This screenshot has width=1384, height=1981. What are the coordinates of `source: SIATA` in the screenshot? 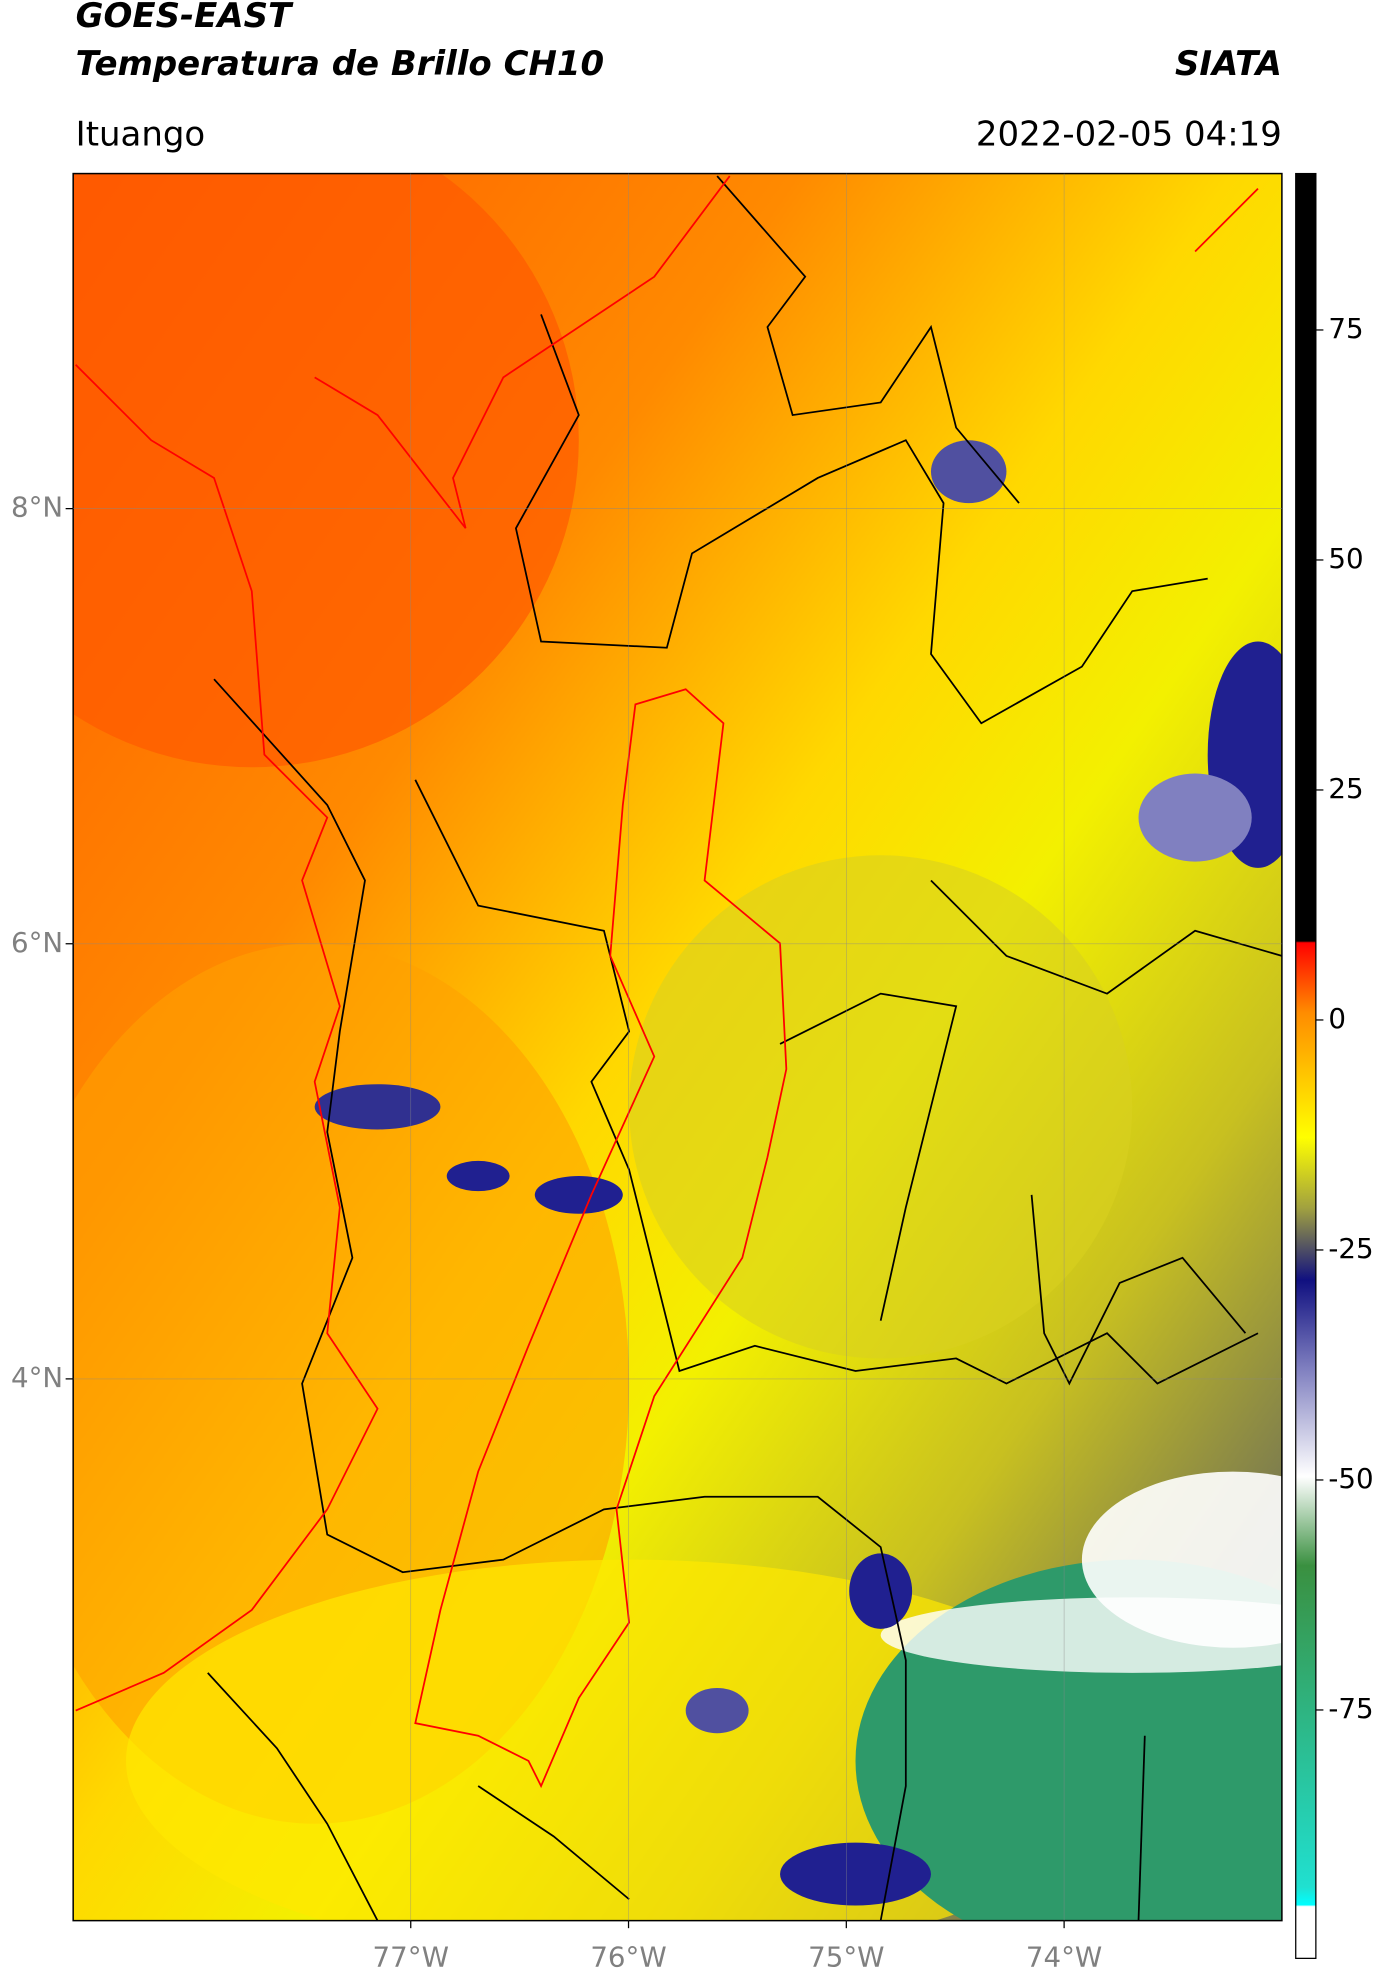 It's located at (1228, 64).